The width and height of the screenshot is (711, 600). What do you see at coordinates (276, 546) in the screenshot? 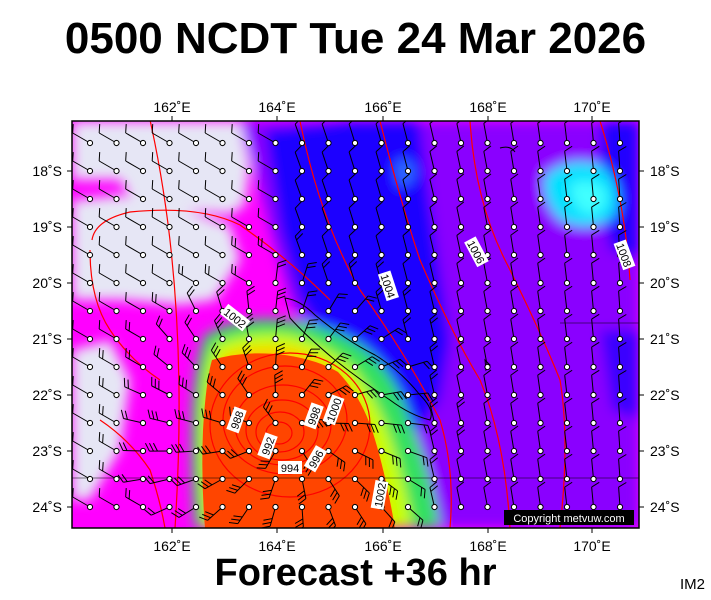
I see `lon-tick-label: 164˚E` at bounding box center [276, 546].